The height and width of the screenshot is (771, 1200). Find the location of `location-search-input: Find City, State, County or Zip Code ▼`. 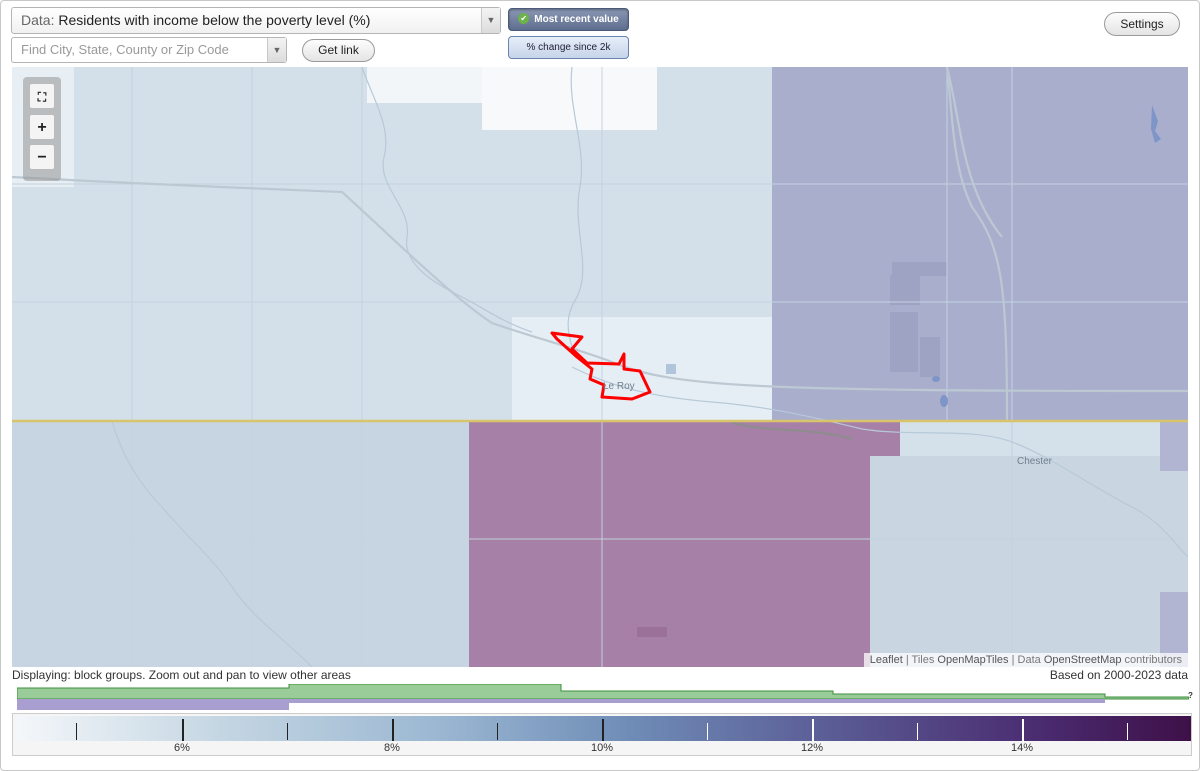

location-search-input: Find City, State, County or Zip Code ▼ is located at coordinates (149, 50).